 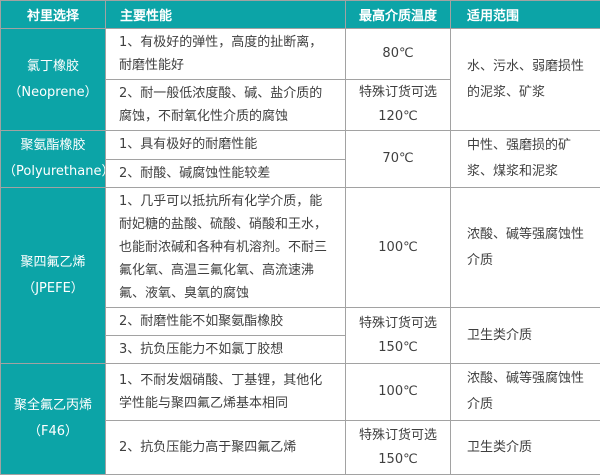 I want to click on performance-cell: 2、耐一般低浓度酸、碱、盐介质的腐蚀，不耐氧化性介质的腐蚀, so click(x=226, y=105).